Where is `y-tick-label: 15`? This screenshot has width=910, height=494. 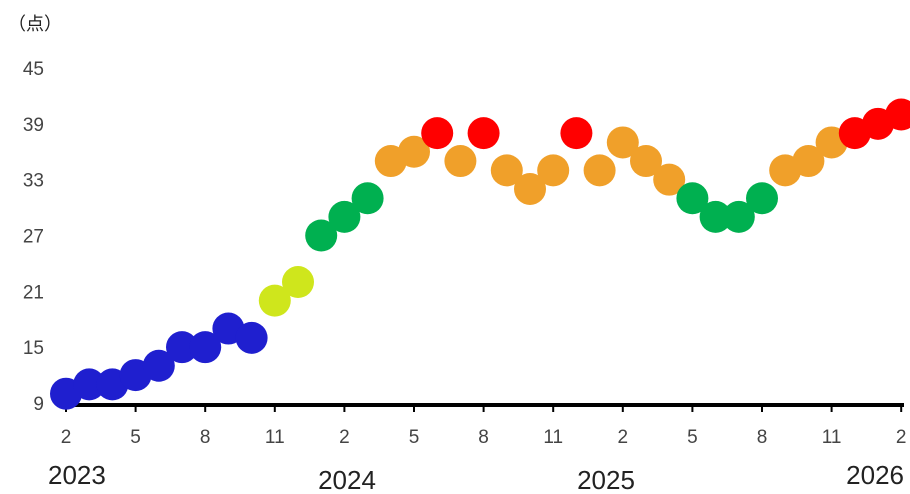
y-tick-label: 15 is located at coordinates (33, 348).